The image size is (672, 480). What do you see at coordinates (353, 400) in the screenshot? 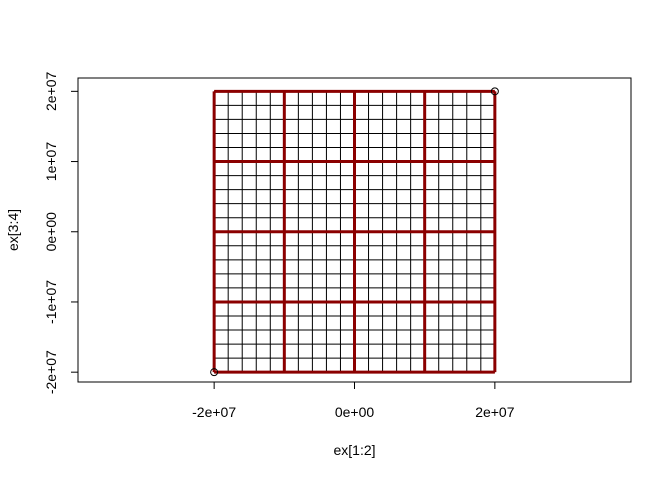
I see `x-axis: -2e+07 0e+00 2e+07` at bounding box center [353, 400].